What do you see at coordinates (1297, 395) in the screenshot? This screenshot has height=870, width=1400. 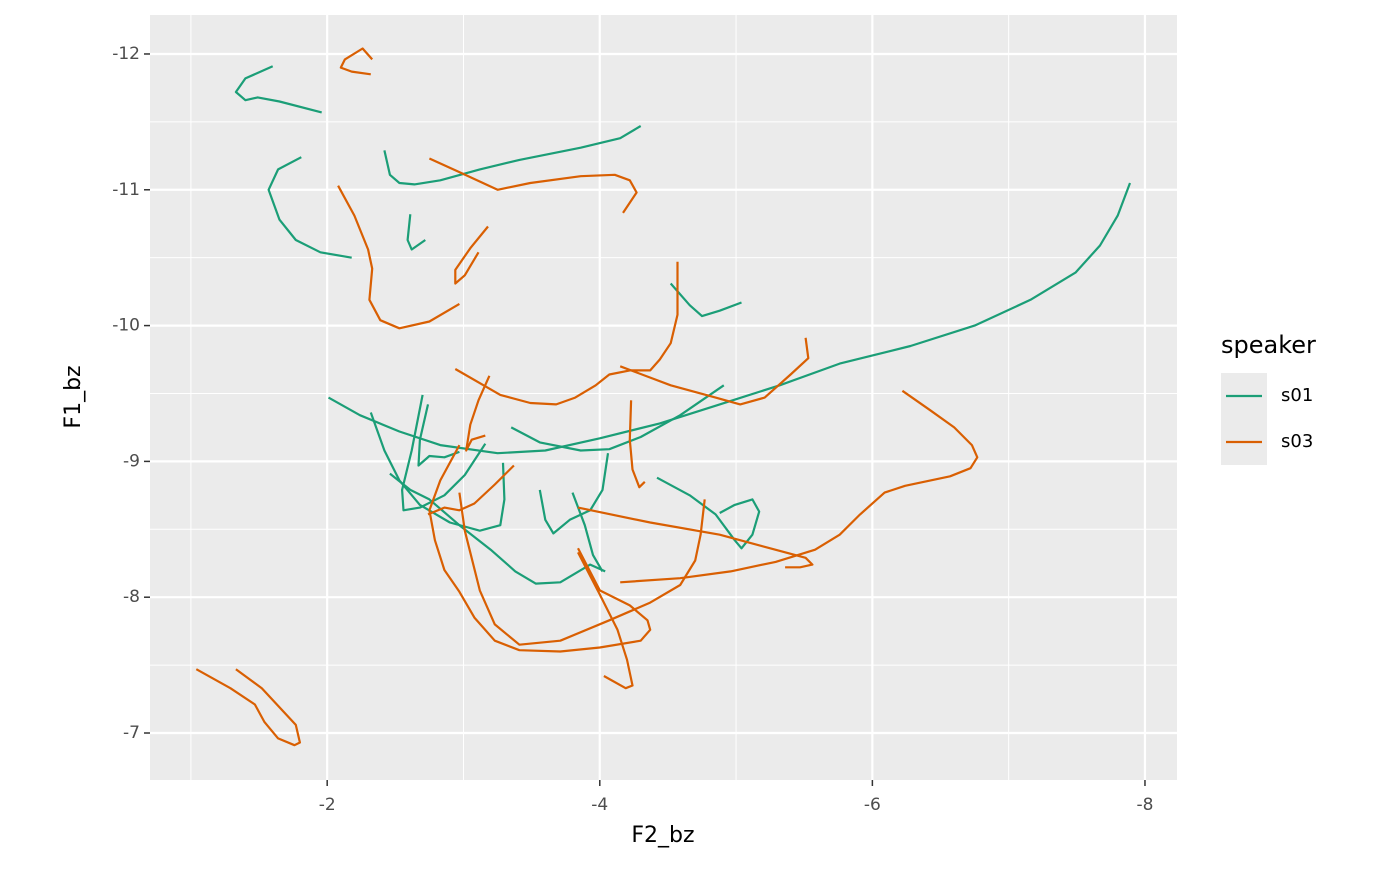 I see `legend-label: s01` at bounding box center [1297, 395].